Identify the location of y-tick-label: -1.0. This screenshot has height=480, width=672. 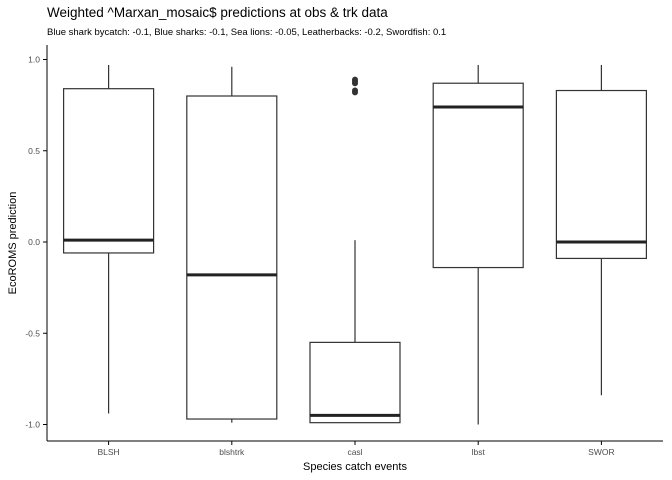
(32, 425).